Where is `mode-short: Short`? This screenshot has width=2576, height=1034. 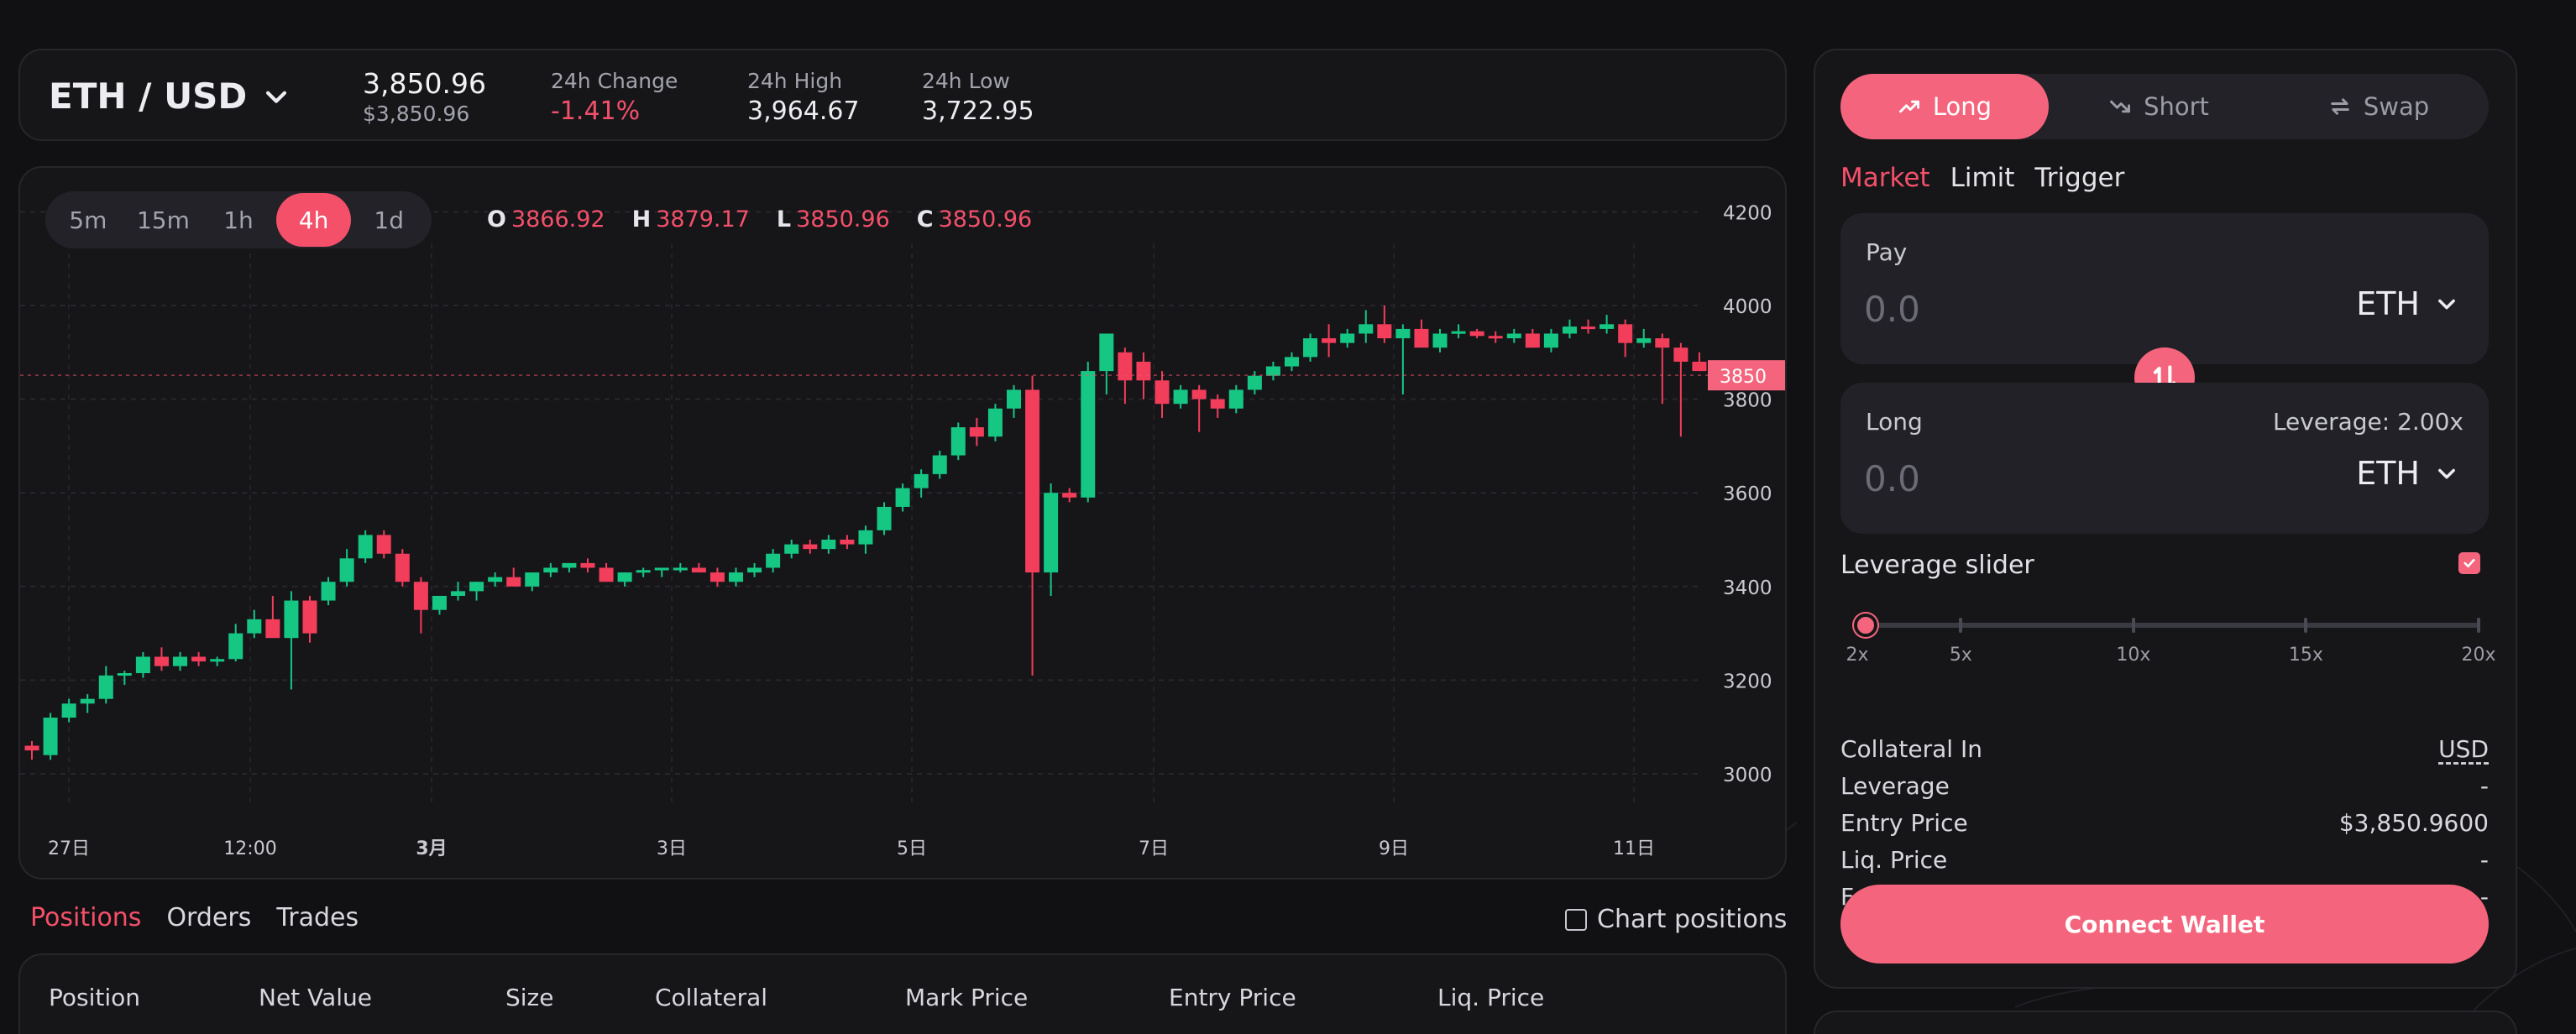 mode-short: Short is located at coordinates (2159, 106).